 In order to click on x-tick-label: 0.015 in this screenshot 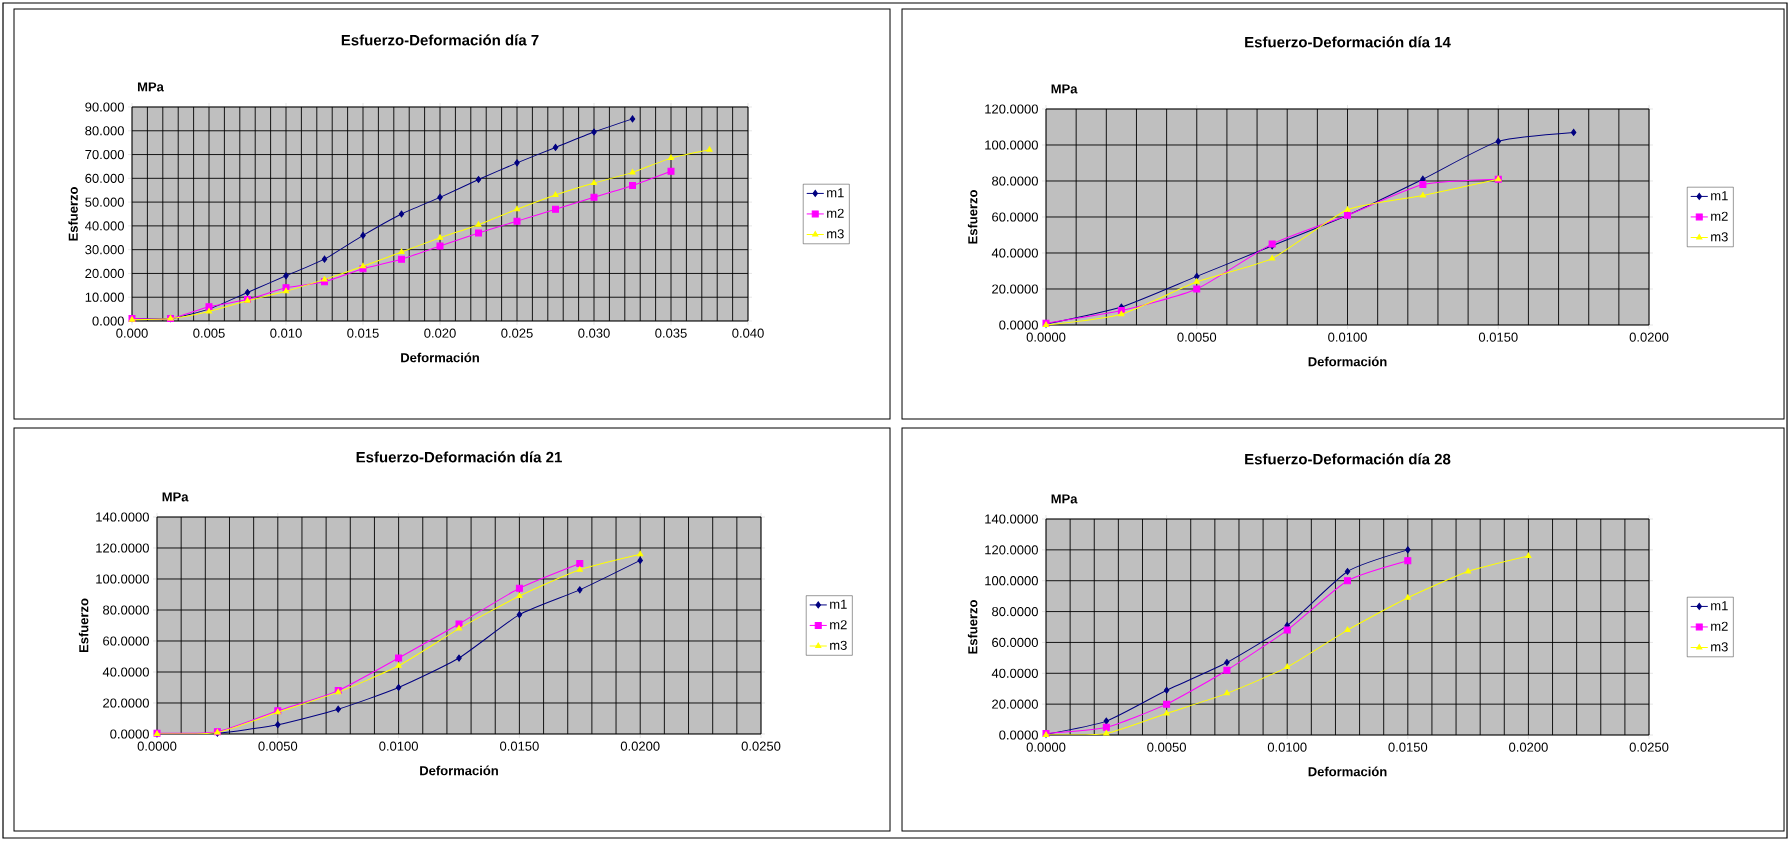, I will do `click(363, 333)`.